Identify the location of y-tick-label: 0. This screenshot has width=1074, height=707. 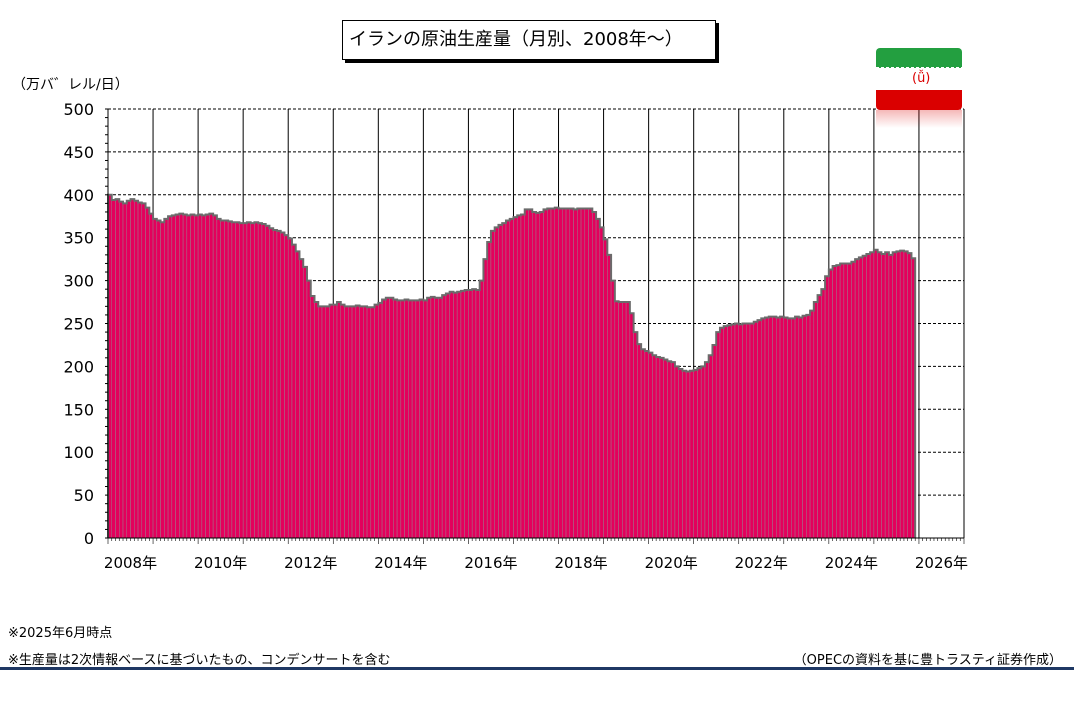
(89, 538).